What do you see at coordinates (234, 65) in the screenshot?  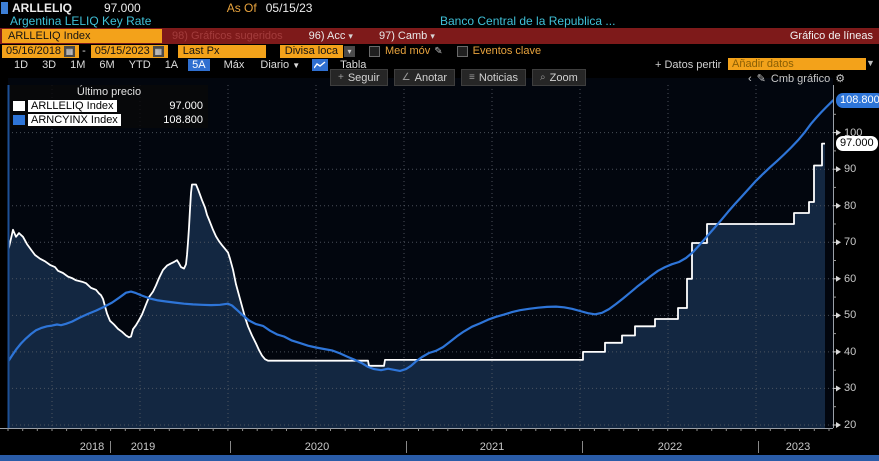 I see `range-máx: Máx` at bounding box center [234, 65].